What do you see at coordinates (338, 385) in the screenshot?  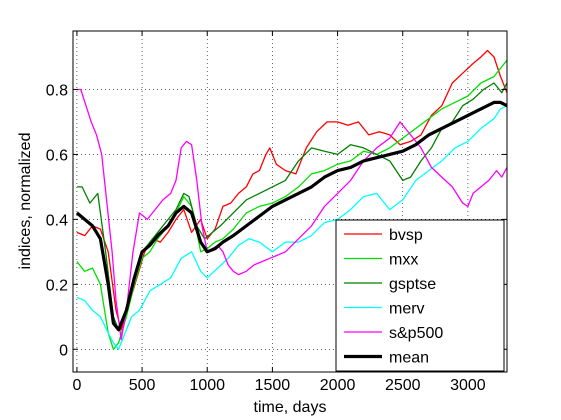 I see `x-tick-label: 2000` at bounding box center [338, 385].